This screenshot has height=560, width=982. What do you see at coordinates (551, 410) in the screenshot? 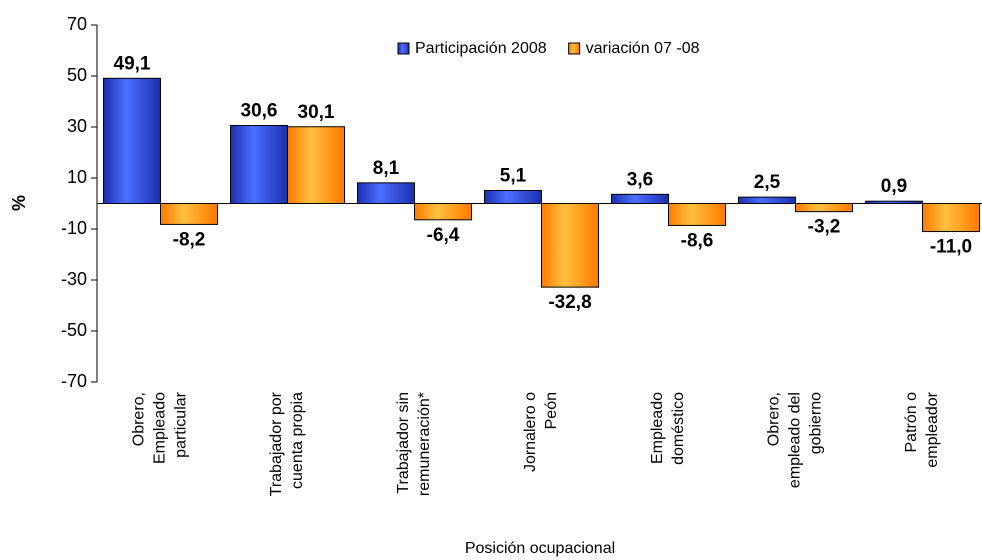
I see `x-tick-label: Peón` at bounding box center [551, 410].